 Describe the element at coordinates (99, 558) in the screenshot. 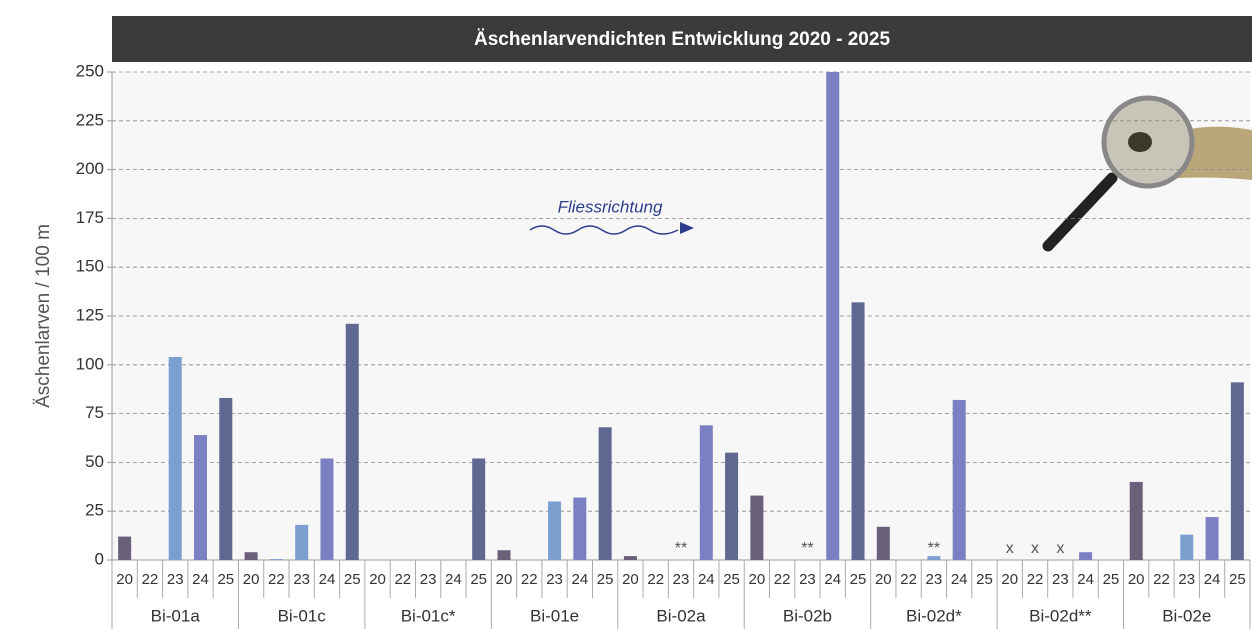

I see `y-tick-label: 0` at that location.